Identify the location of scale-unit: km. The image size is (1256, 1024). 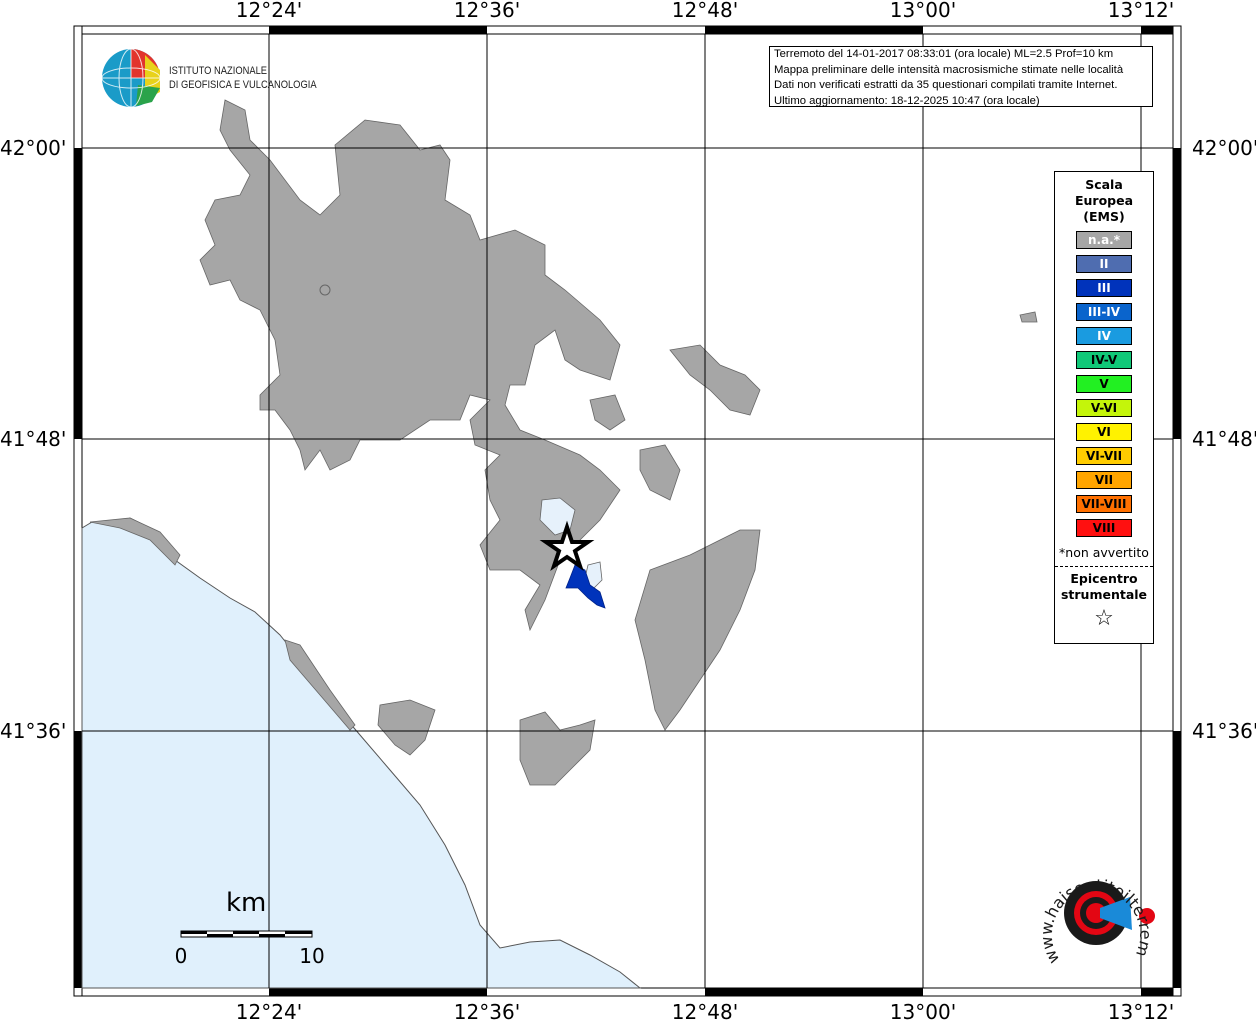
(246, 903).